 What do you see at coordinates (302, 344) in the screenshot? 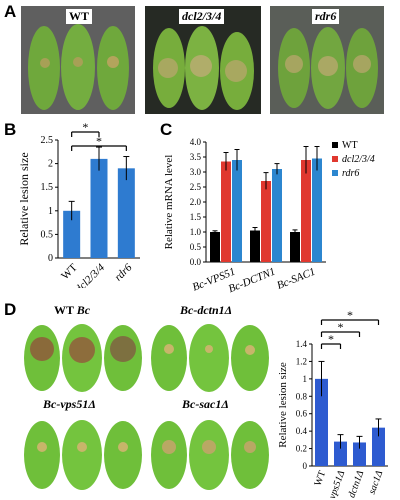
I see `y-tick-label: 1.4` at bounding box center [302, 344].